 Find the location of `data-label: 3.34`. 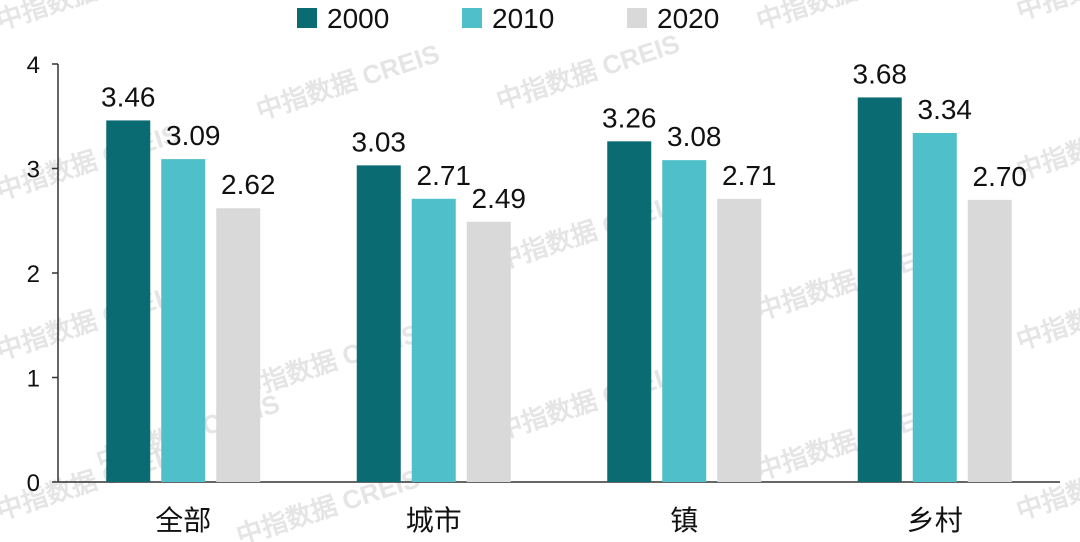

data-label: 3.34 is located at coordinates (945, 109).